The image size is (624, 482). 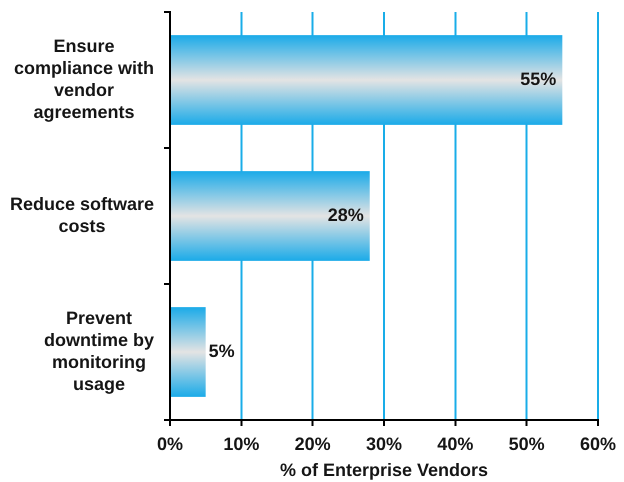 I want to click on y-tick-label: Ensure compliance with vendor agreements, so click(x=84, y=79).